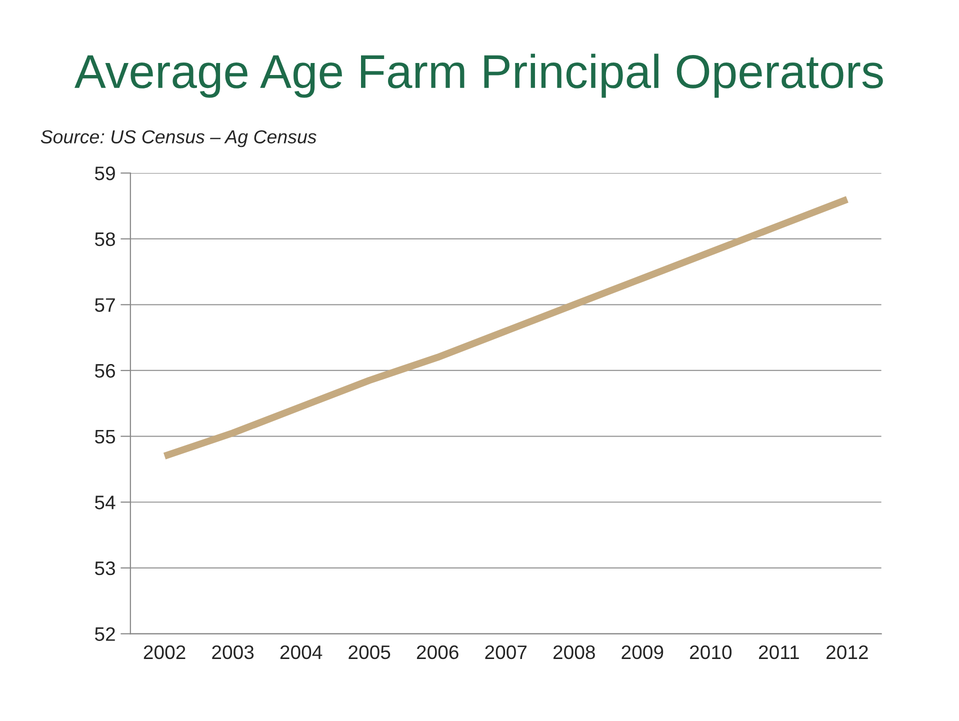 The height and width of the screenshot is (721, 959). Describe the element at coordinates (233, 652) in the screenshot. I see `x-tick-label: 2003` at that location.